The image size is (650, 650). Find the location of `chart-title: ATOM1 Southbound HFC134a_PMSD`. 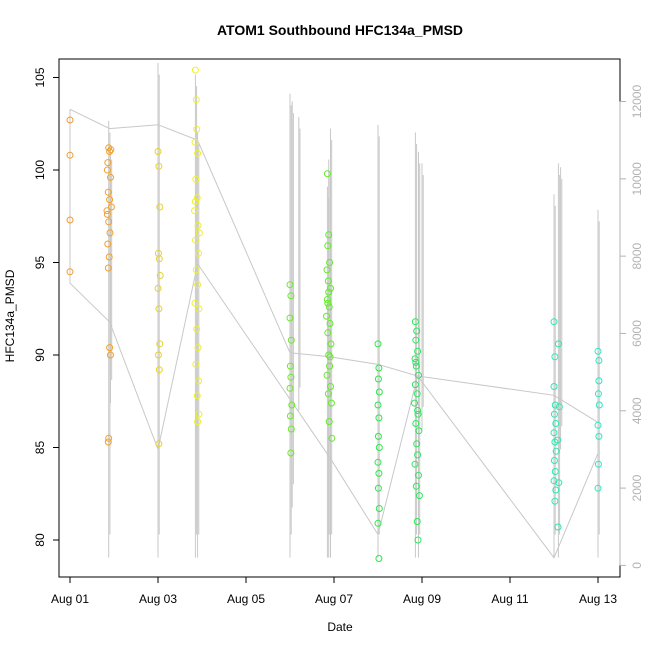

chart-title: ATOM1 Southbound HFC134a_PMSD is located at coordinates (340, 30).